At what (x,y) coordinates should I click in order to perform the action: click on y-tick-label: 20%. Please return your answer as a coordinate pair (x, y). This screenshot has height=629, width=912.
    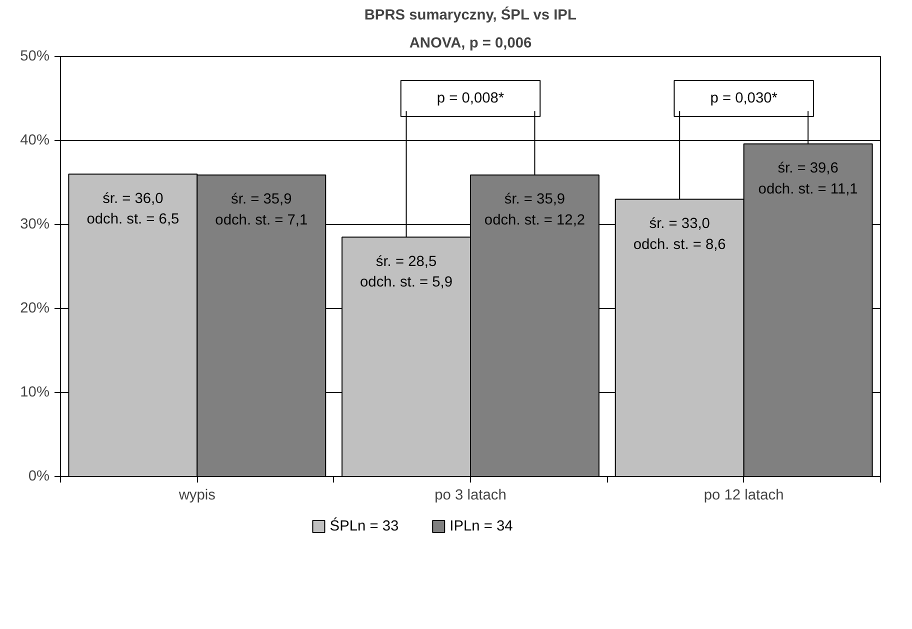
    Looking at the image, I should click on (35, 308).